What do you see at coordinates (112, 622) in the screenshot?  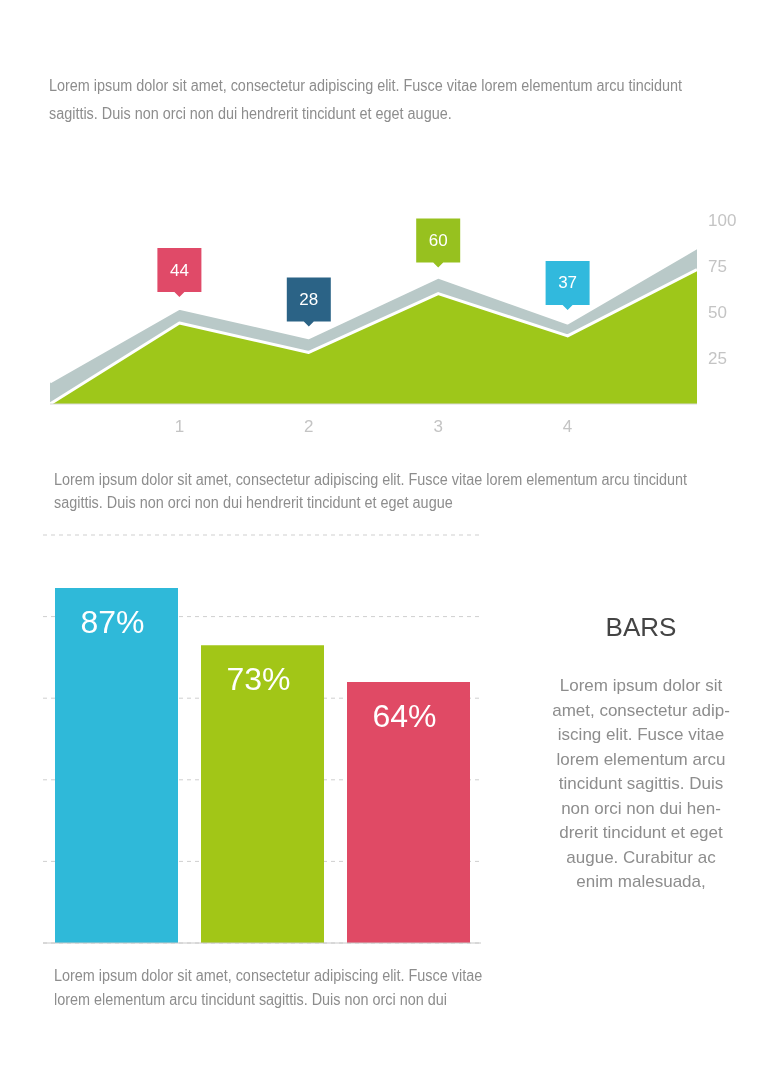 I see `data-label: 87%` at bounding box center [112, 622].